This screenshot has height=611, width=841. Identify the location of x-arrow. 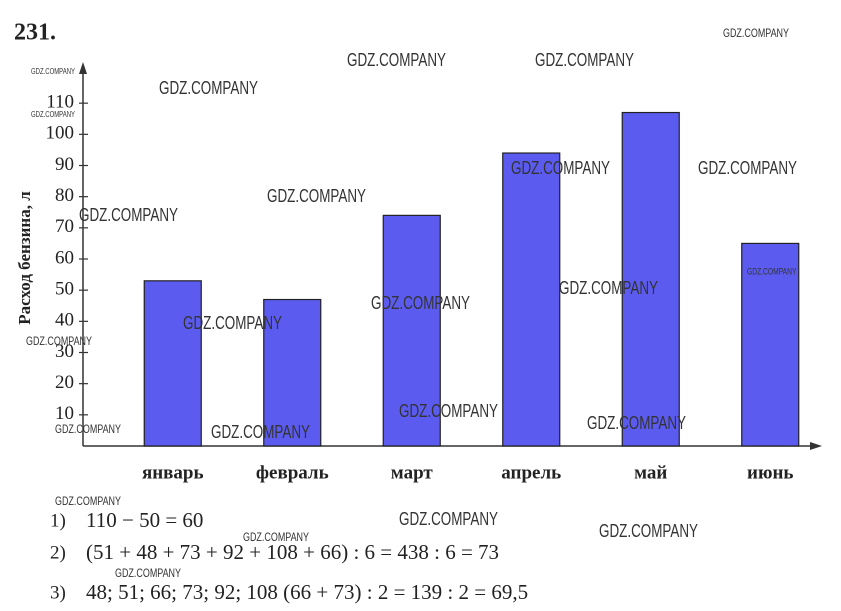
(816, 446).